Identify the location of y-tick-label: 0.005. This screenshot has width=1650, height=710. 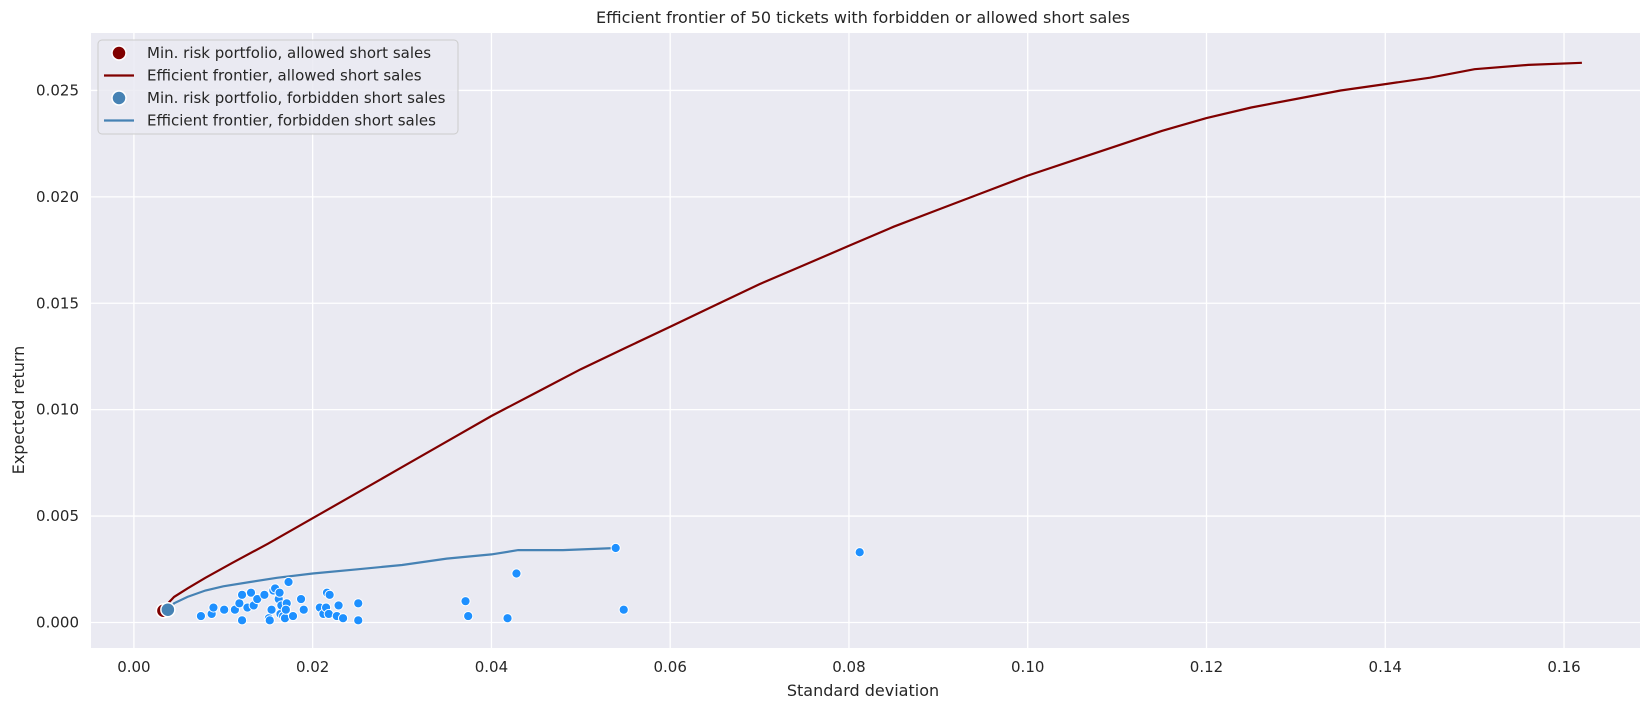
(57, 516).